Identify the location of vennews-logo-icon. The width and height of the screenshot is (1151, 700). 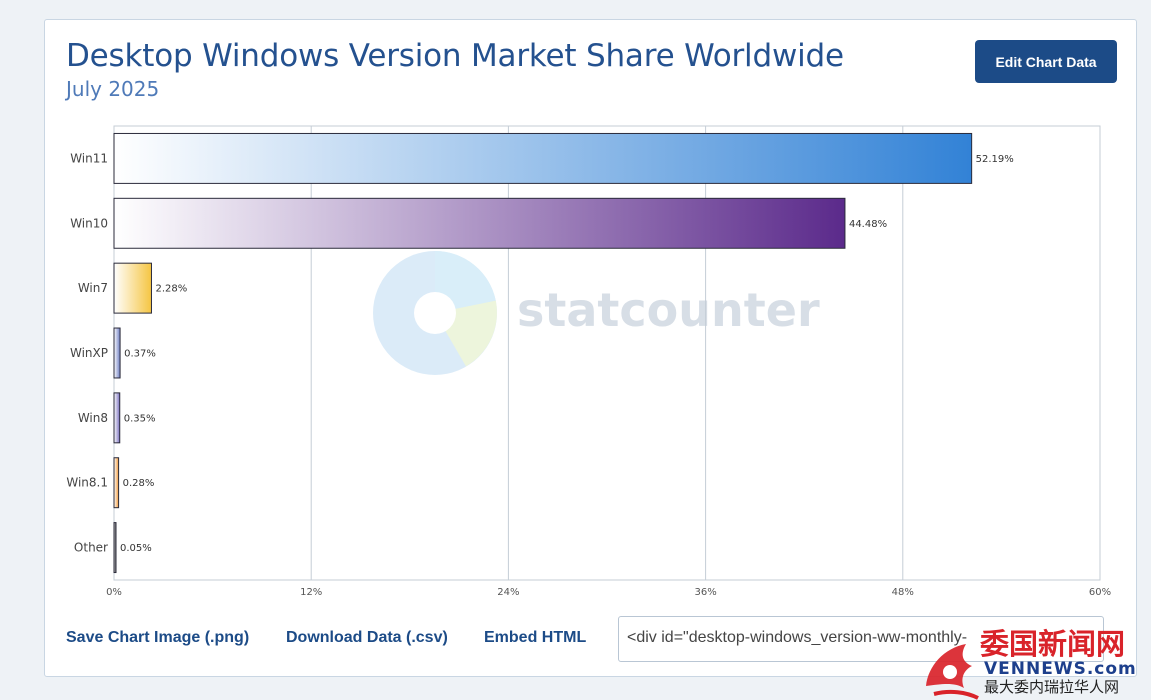
(952, 672).